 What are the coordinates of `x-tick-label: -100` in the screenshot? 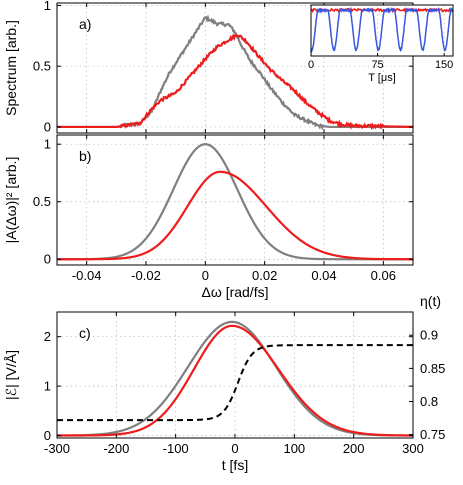 It's located at (176, 448).